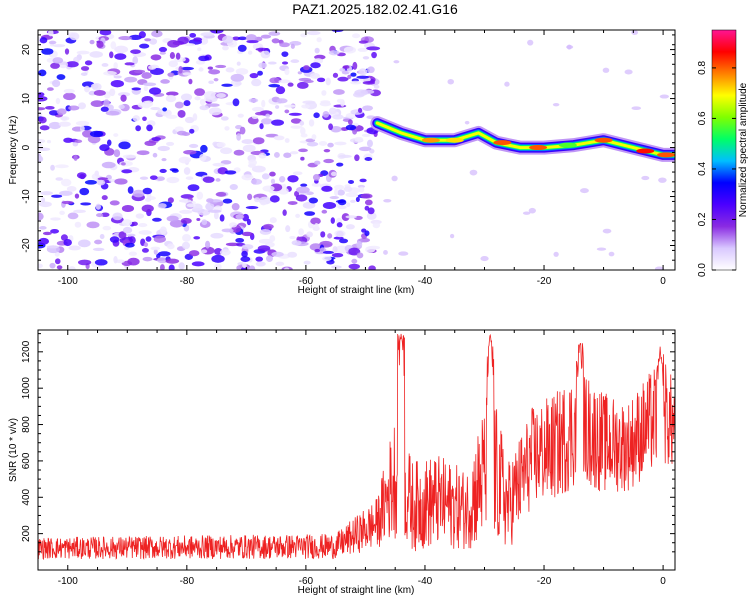 This screenshot has width=750, height=600. I want to click on spectrogram-xtick-label: -40, so click(425, 281).